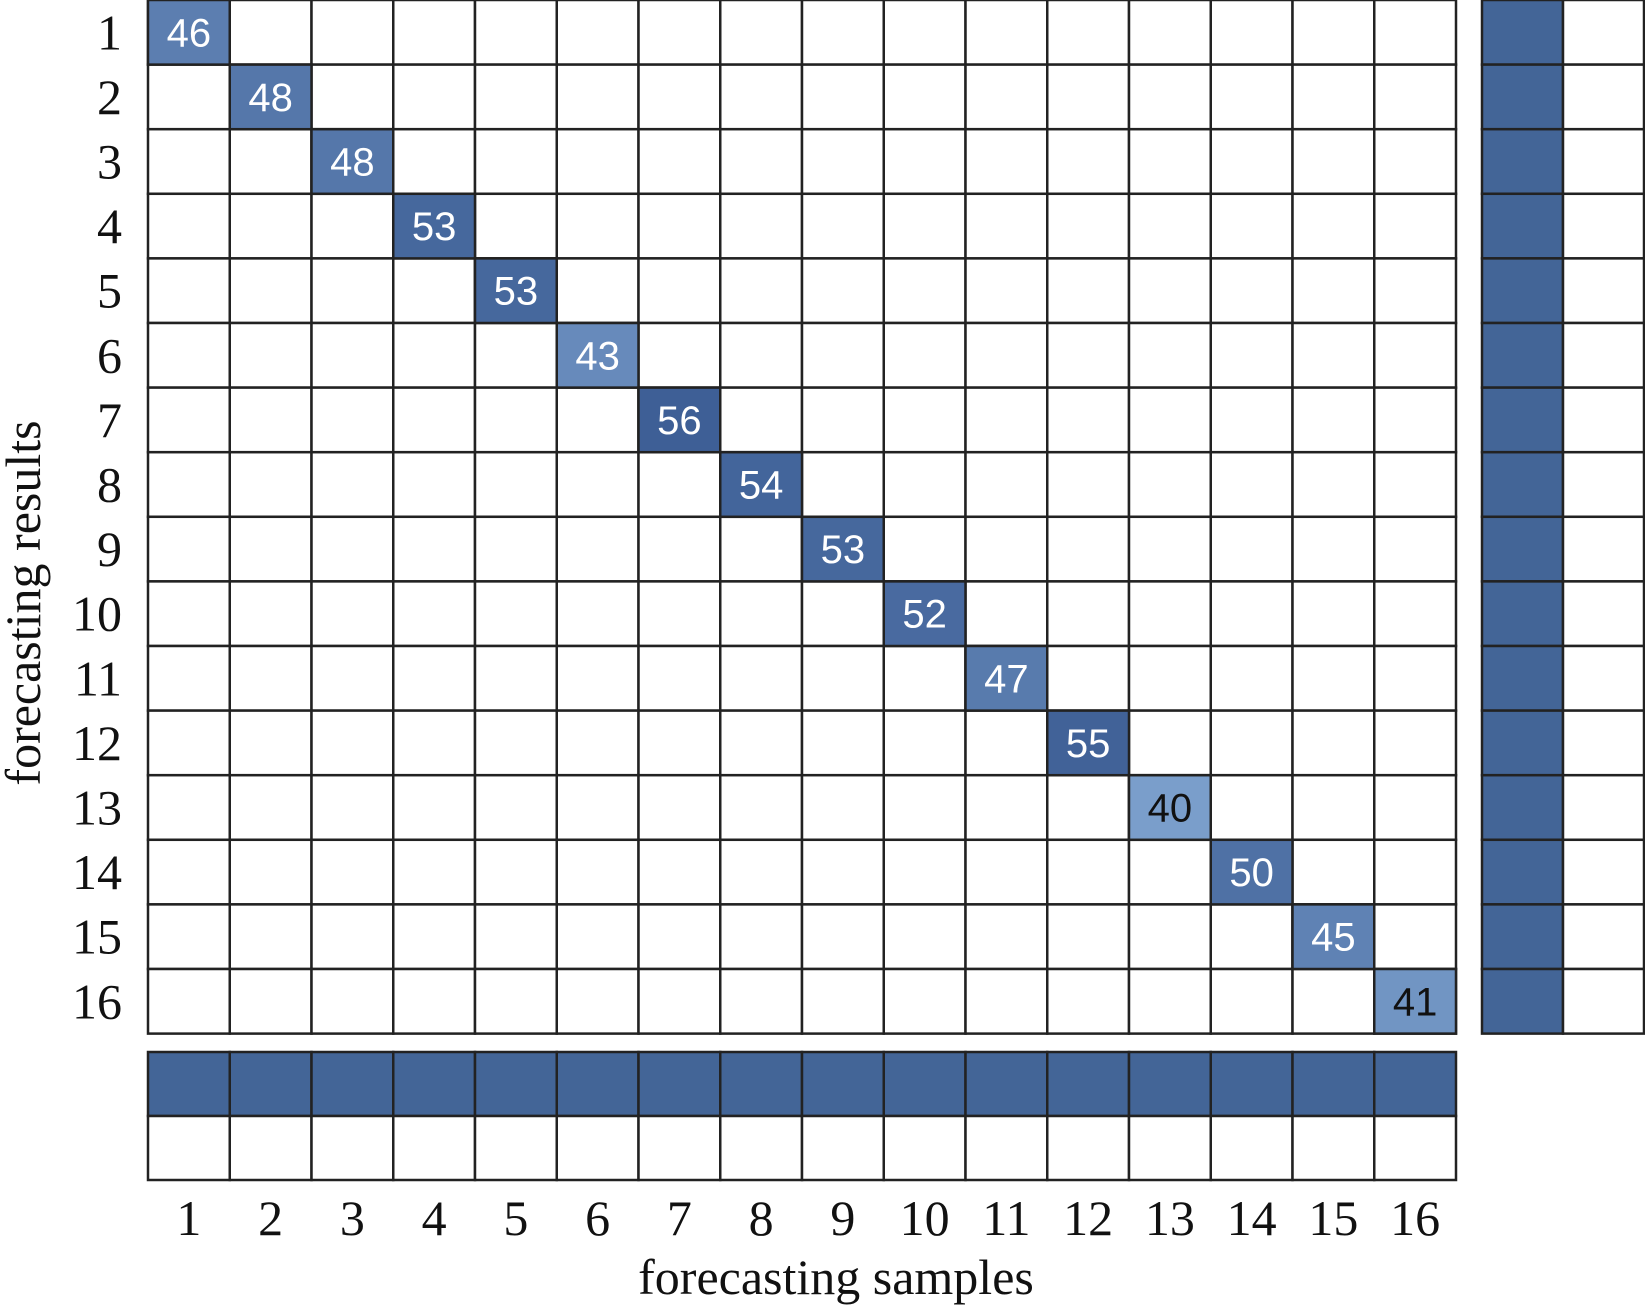 Image resolution: width=1645 pixels, height=1307 pixels. Describe the element at coordinates (1170, 809) in the screenshot. I see `cell-value-label: 40` at that location.